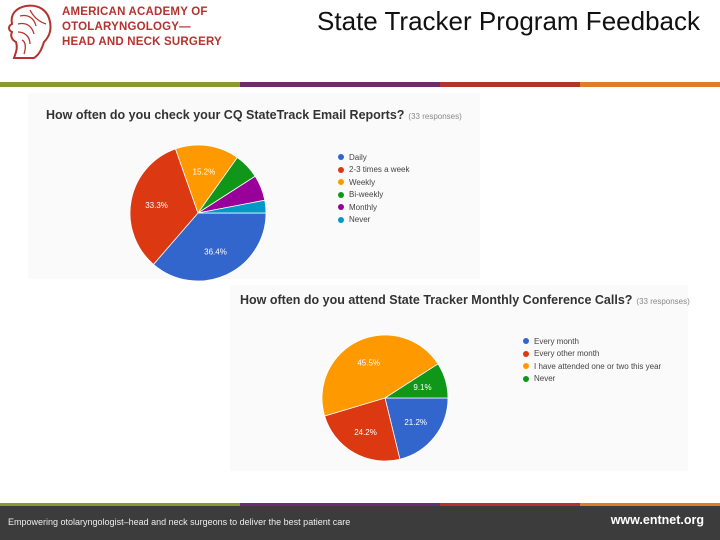 The height and width of the screenshot is (540, 720). I want to click on pie-slice-label: 9.1%, so click(422, 387).